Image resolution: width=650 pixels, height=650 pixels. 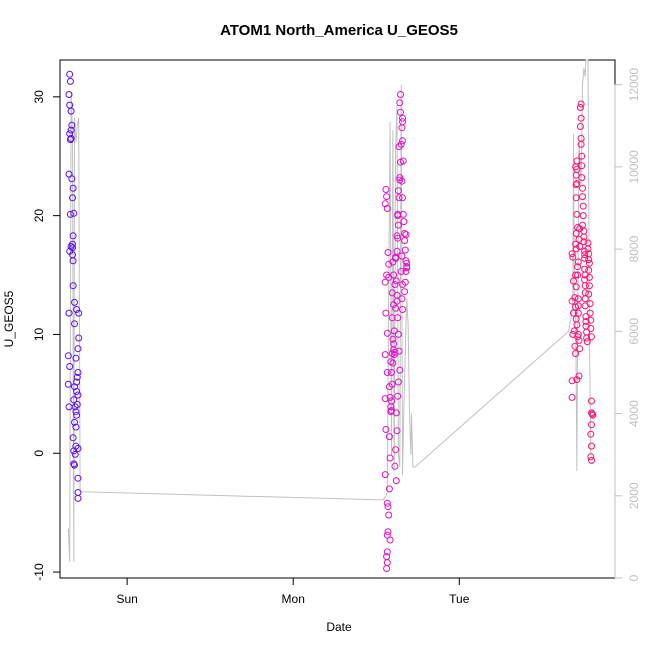 I want to click on secondary-y-tick-label: 0, so click(x=634, y=577).